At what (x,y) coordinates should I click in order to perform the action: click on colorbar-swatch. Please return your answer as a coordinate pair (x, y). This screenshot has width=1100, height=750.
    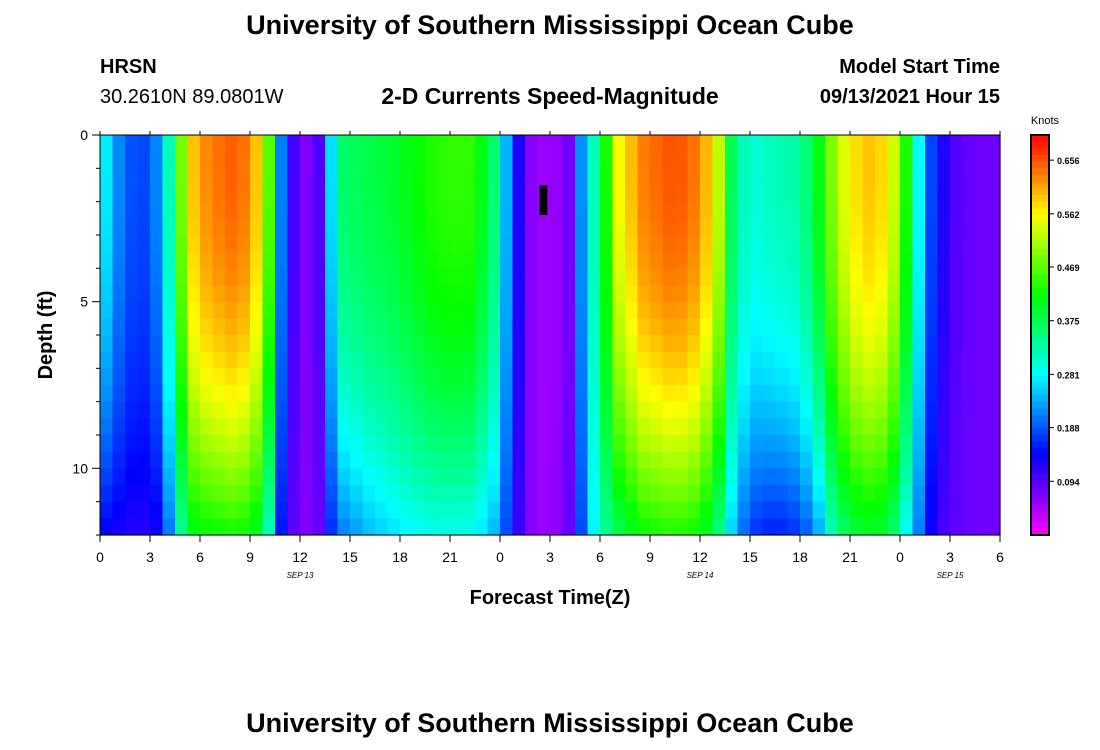
    Looking at the image, I should click on (1040, 312).